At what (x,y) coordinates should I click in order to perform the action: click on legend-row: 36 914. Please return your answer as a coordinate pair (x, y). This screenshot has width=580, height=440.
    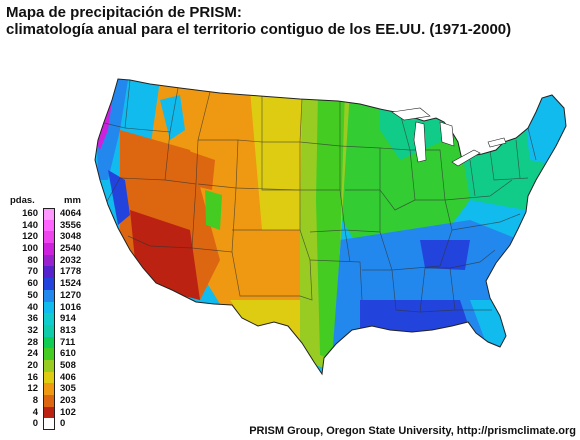
    Looking at the image, I should click on (48, 319).